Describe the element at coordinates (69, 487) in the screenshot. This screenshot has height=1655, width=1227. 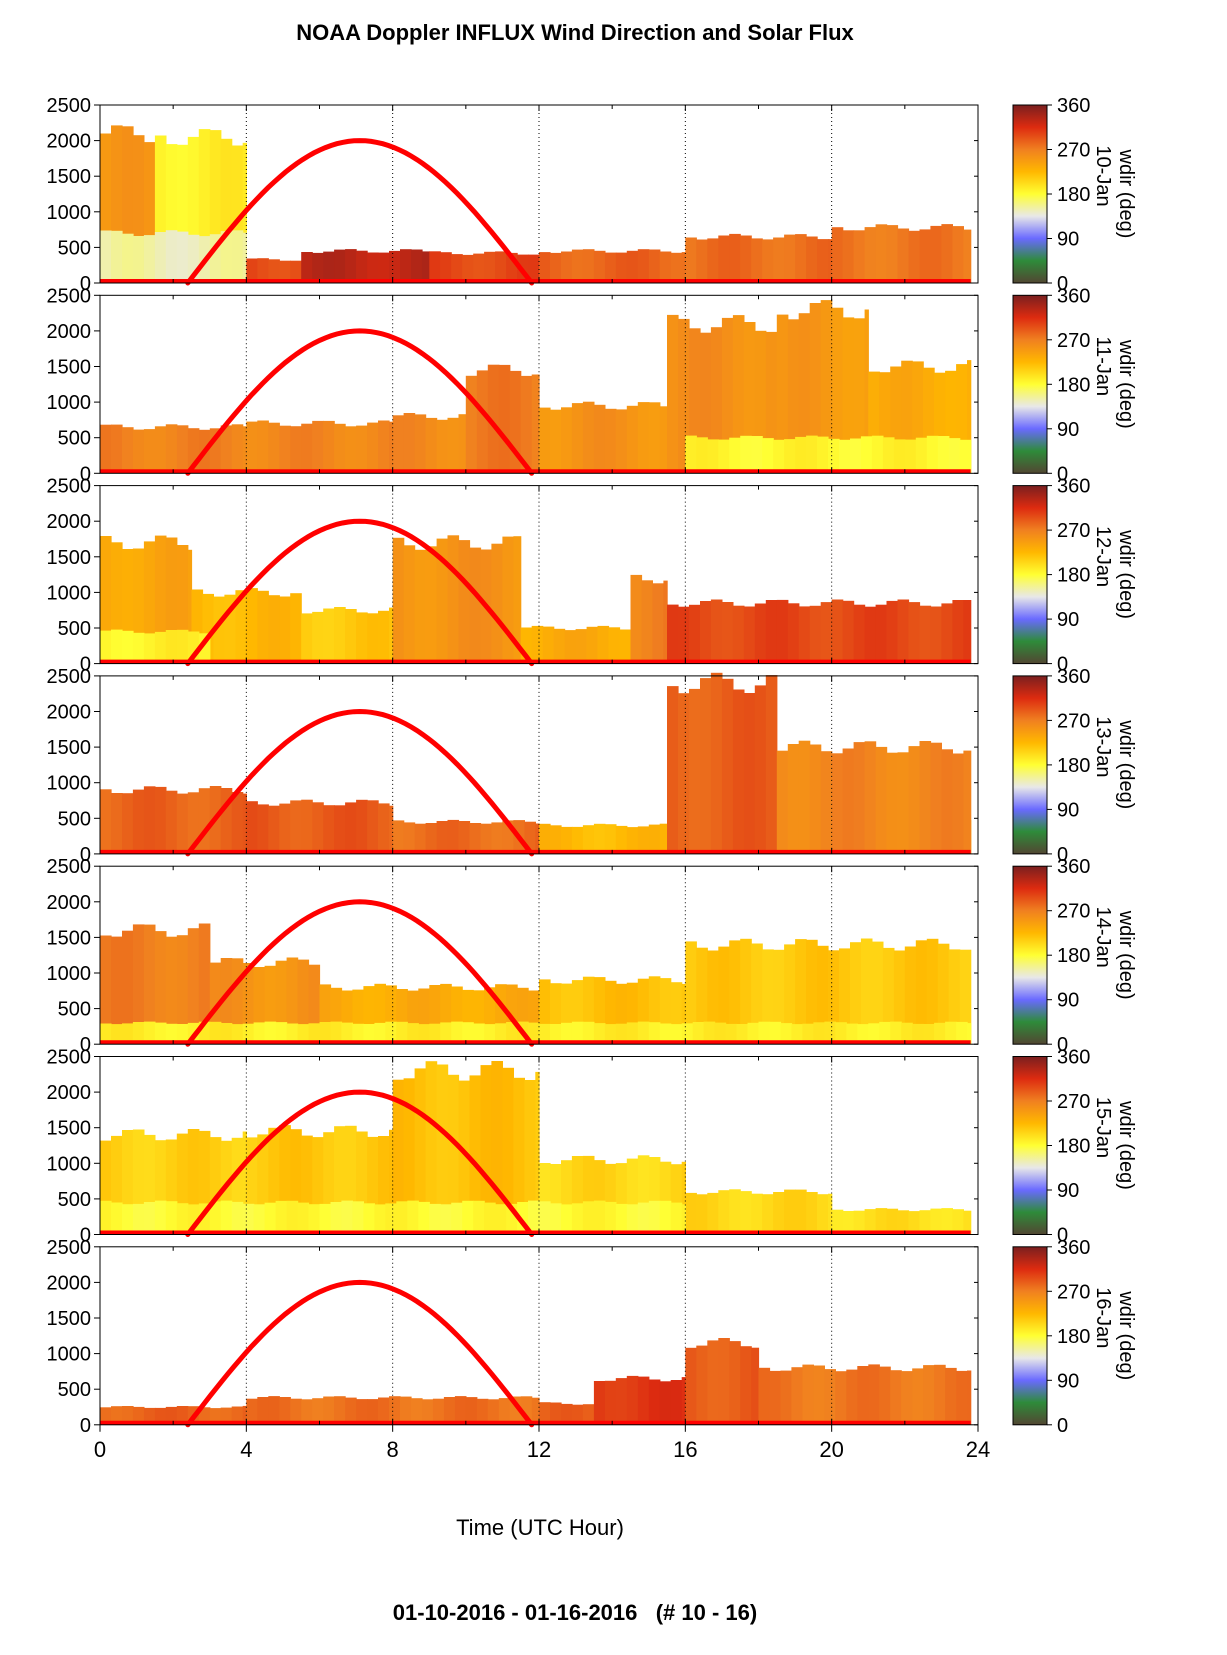
I see `y-tick-label: 2500` at that location.